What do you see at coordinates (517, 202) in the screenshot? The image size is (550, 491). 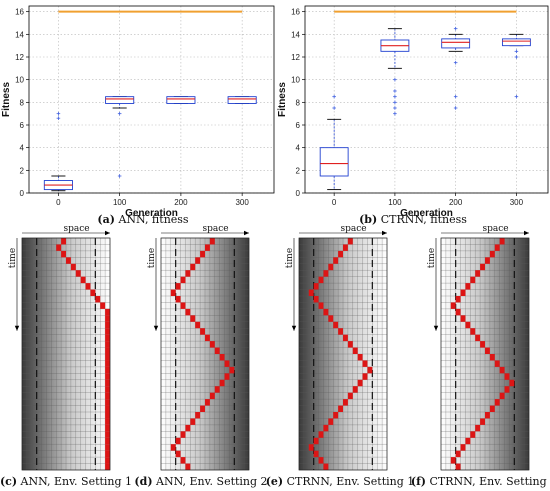 I see `x-tick-label: 300` at bounding box center [517, 202].